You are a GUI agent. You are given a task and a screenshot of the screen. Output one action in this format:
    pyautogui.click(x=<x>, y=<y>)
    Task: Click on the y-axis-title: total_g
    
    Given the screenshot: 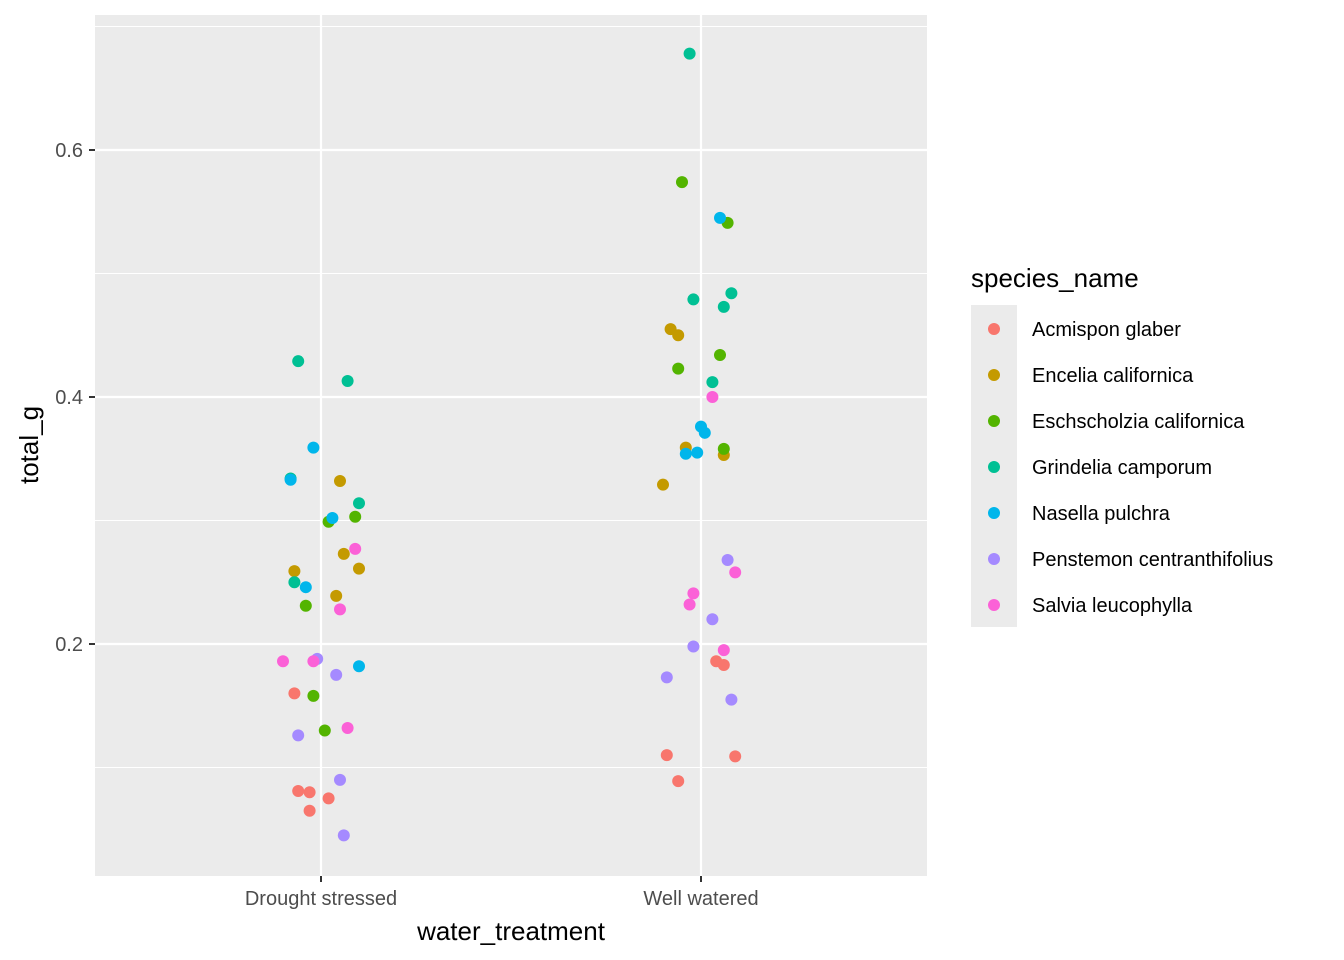 What is the action you would take?
    pyautogui.click(x=29, y=445)
    